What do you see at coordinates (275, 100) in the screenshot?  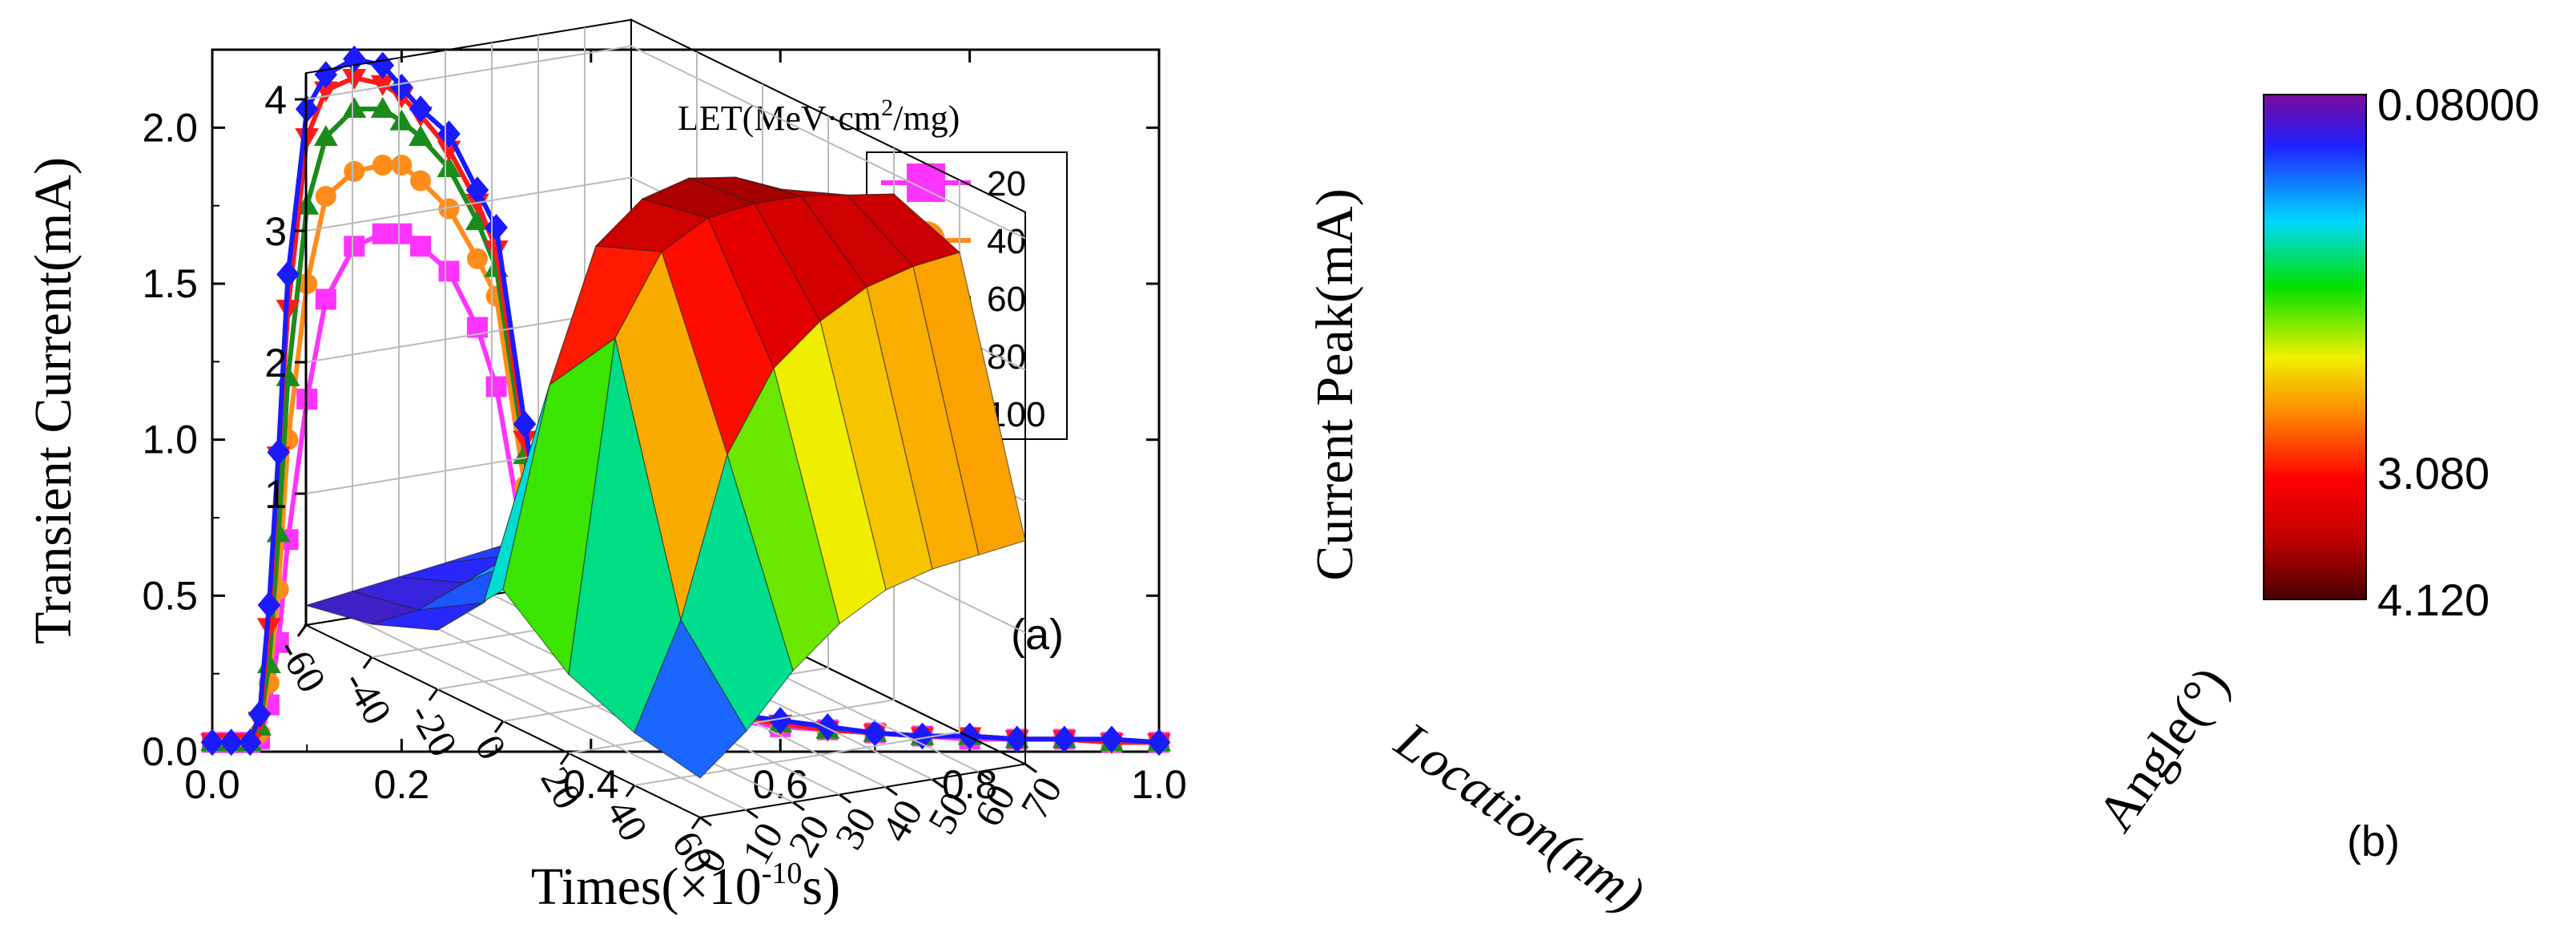 I see `z-tick-label-b: 4` at bounding box center [275, 100].